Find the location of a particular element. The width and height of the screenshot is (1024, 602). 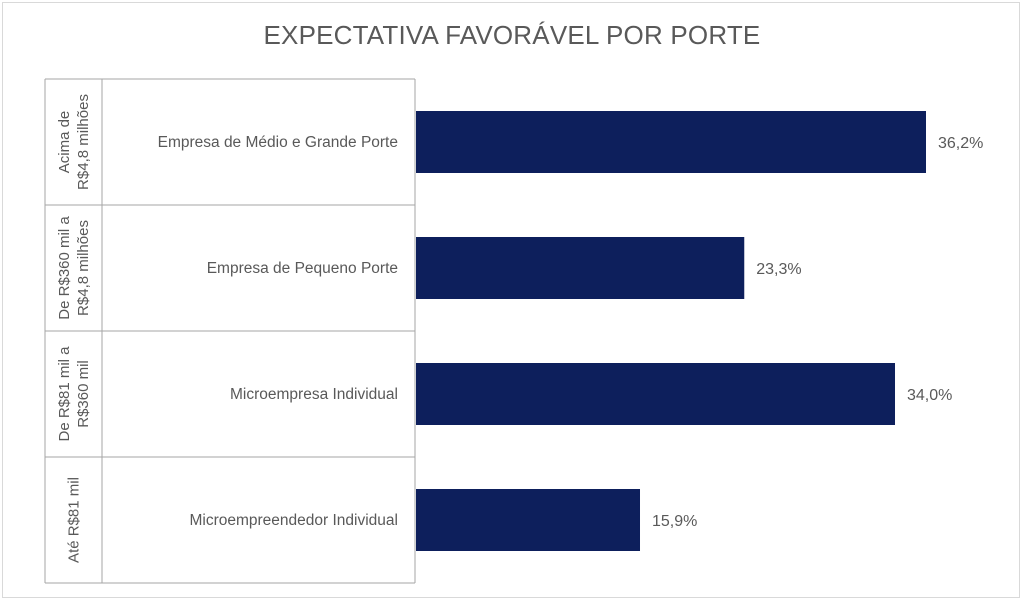

group-label-line: De R$360 mil a is located at coordinates (64, 268).